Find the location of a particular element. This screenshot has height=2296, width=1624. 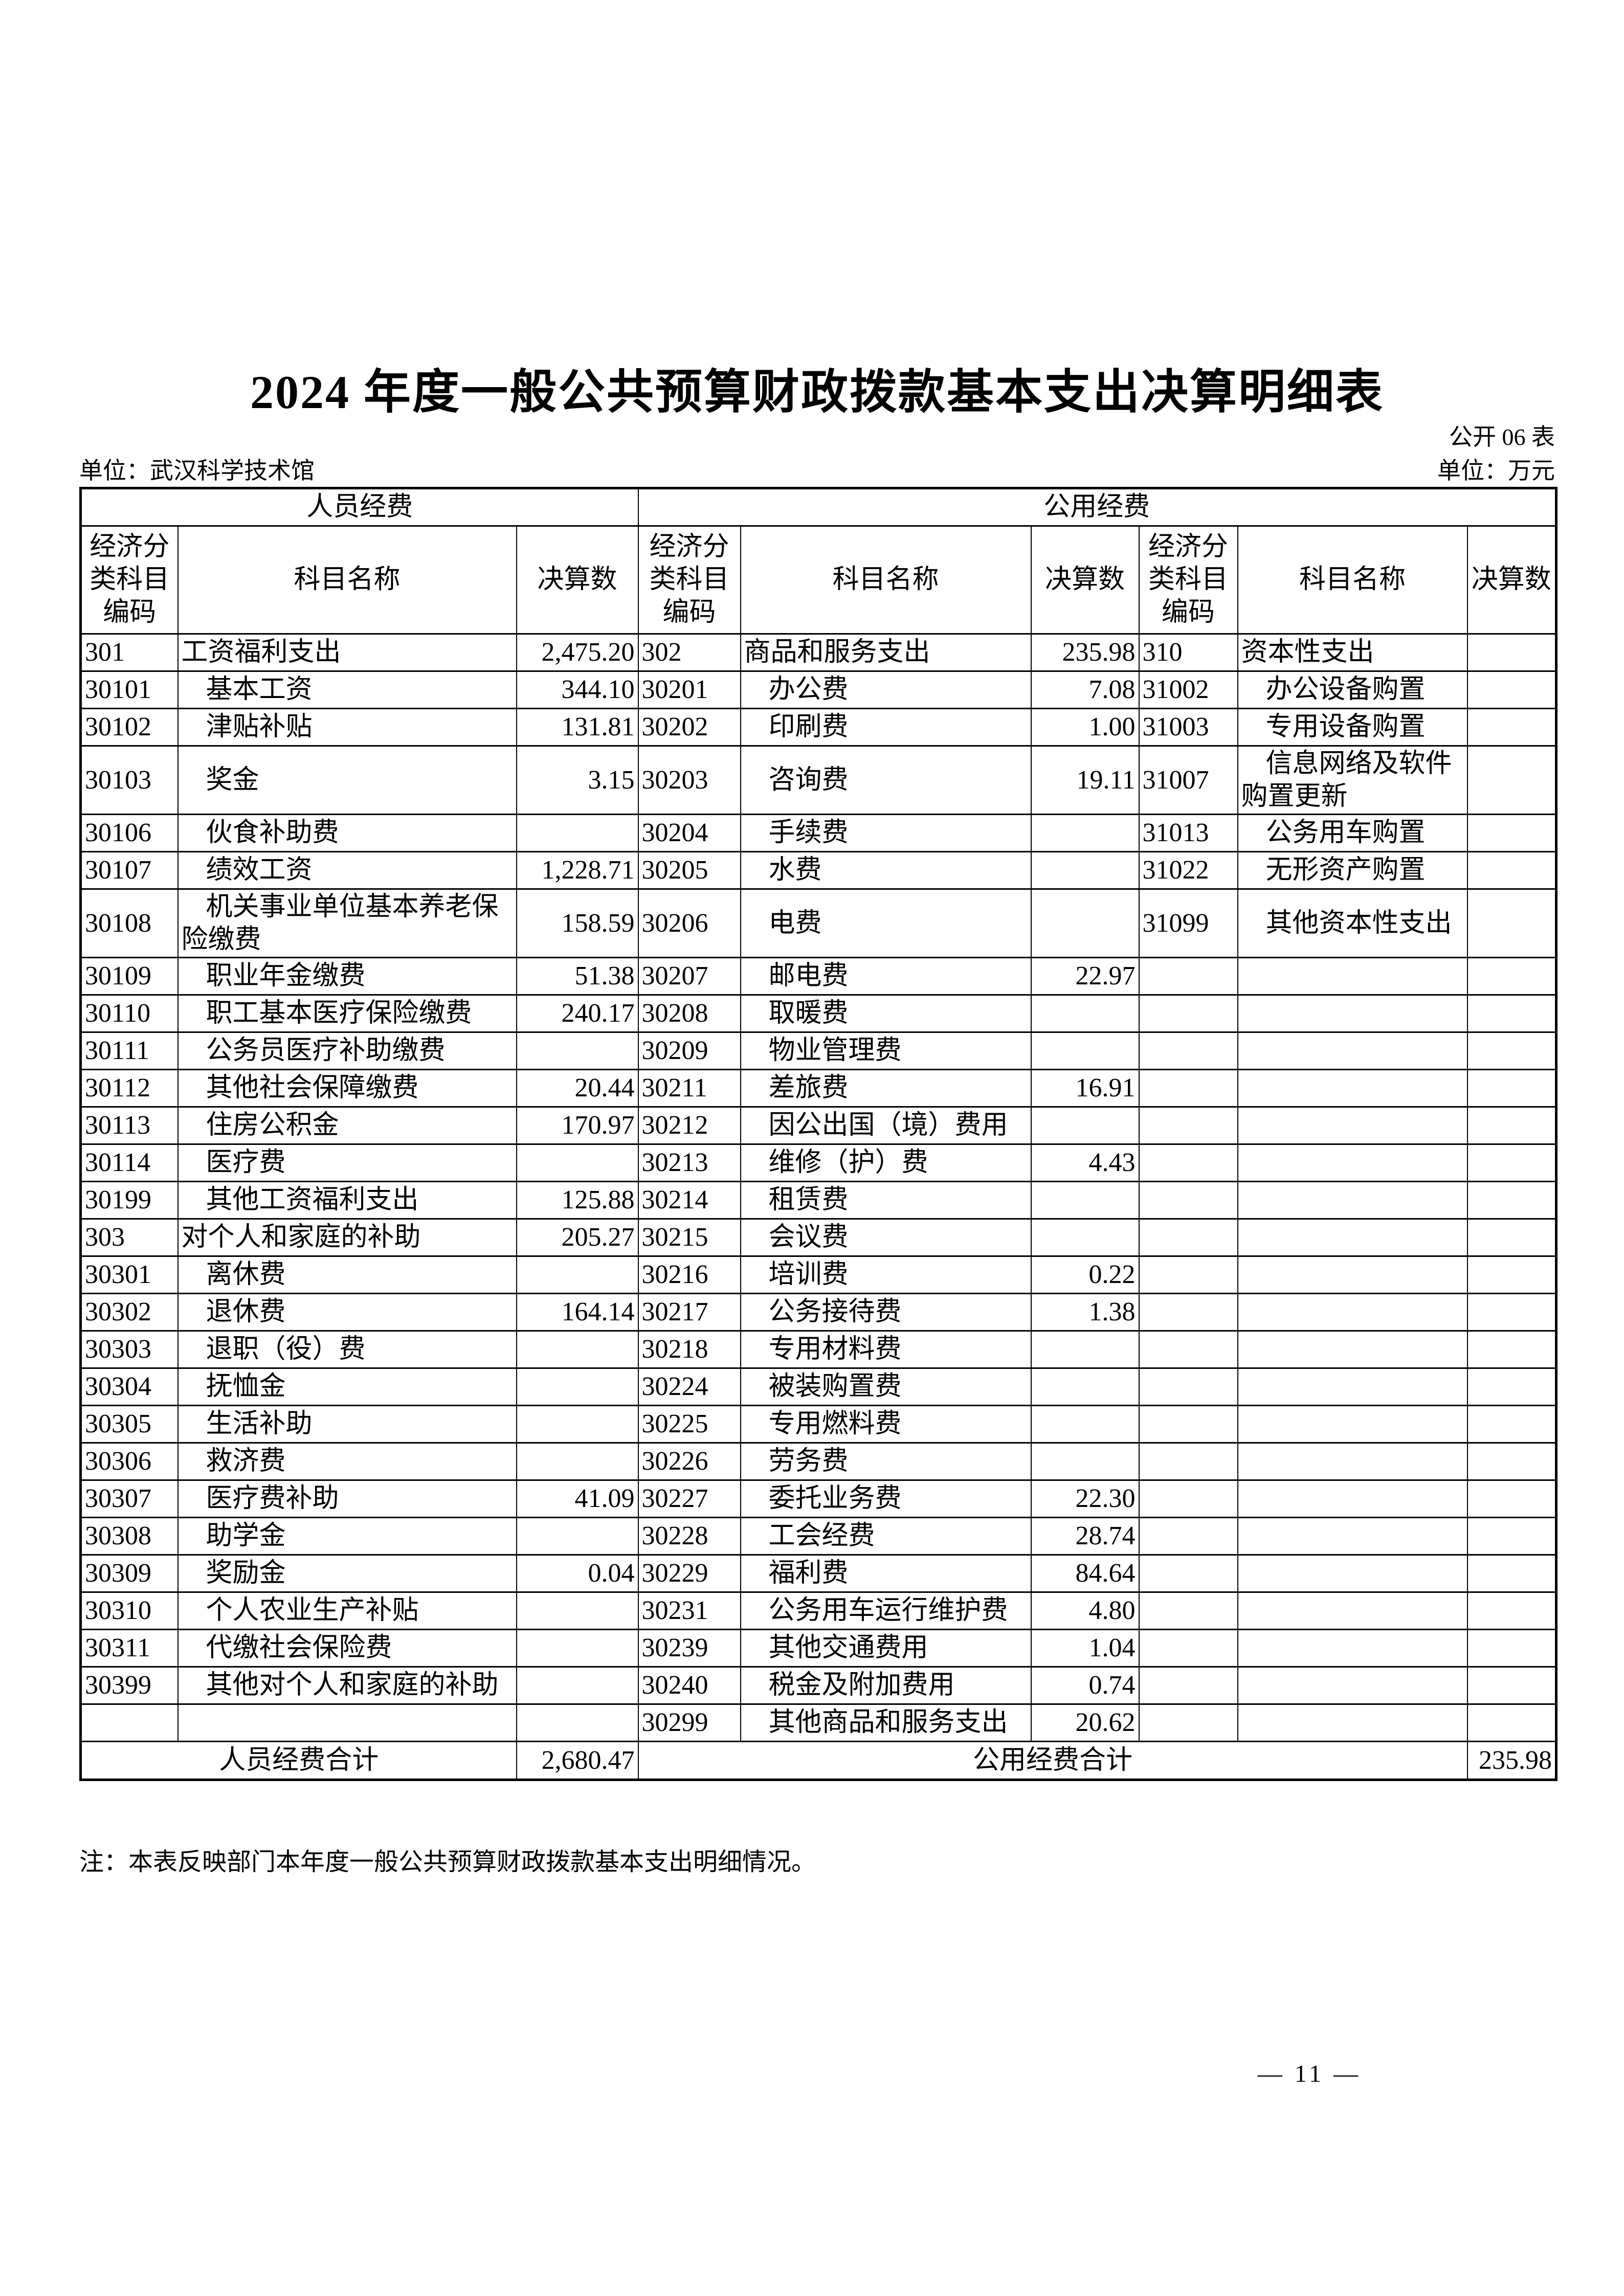

section-personnel-header: 人员经费 is located at coordinates (359, 507).